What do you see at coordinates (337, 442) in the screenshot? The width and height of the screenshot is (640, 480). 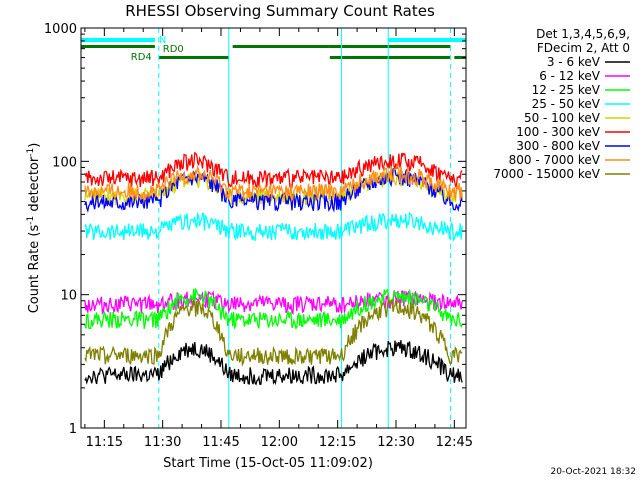 I see `x-tick-label: 12:15` at bounding box center [337, 442].